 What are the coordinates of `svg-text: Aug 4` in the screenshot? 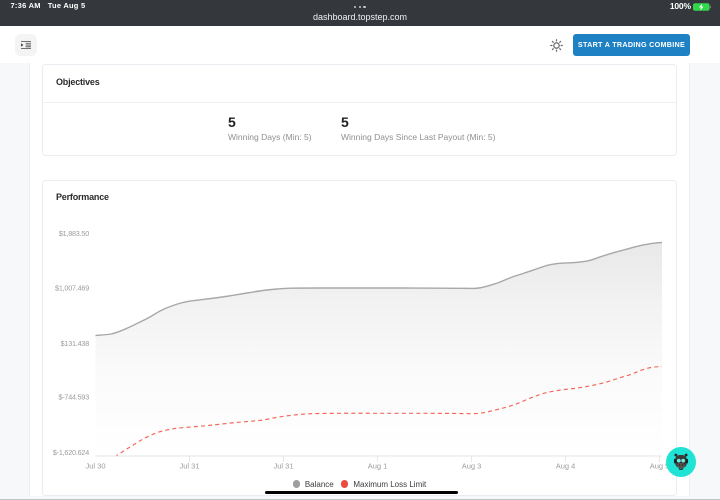 It's located at (566, 466).